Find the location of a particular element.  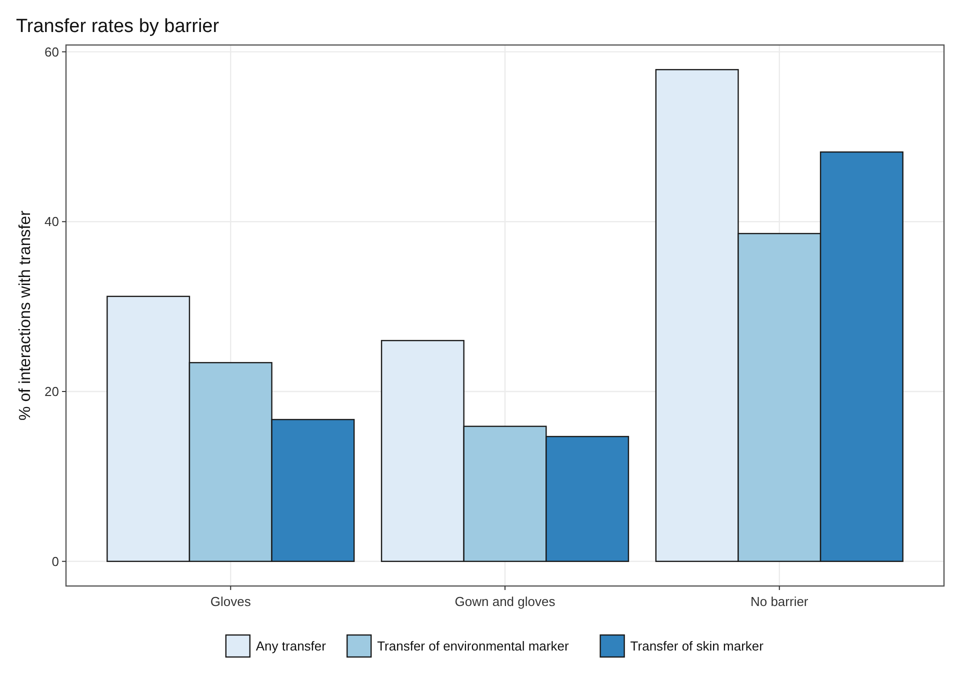

chart-title: Transfer rates by barrier is located at coordinates (118, 26).